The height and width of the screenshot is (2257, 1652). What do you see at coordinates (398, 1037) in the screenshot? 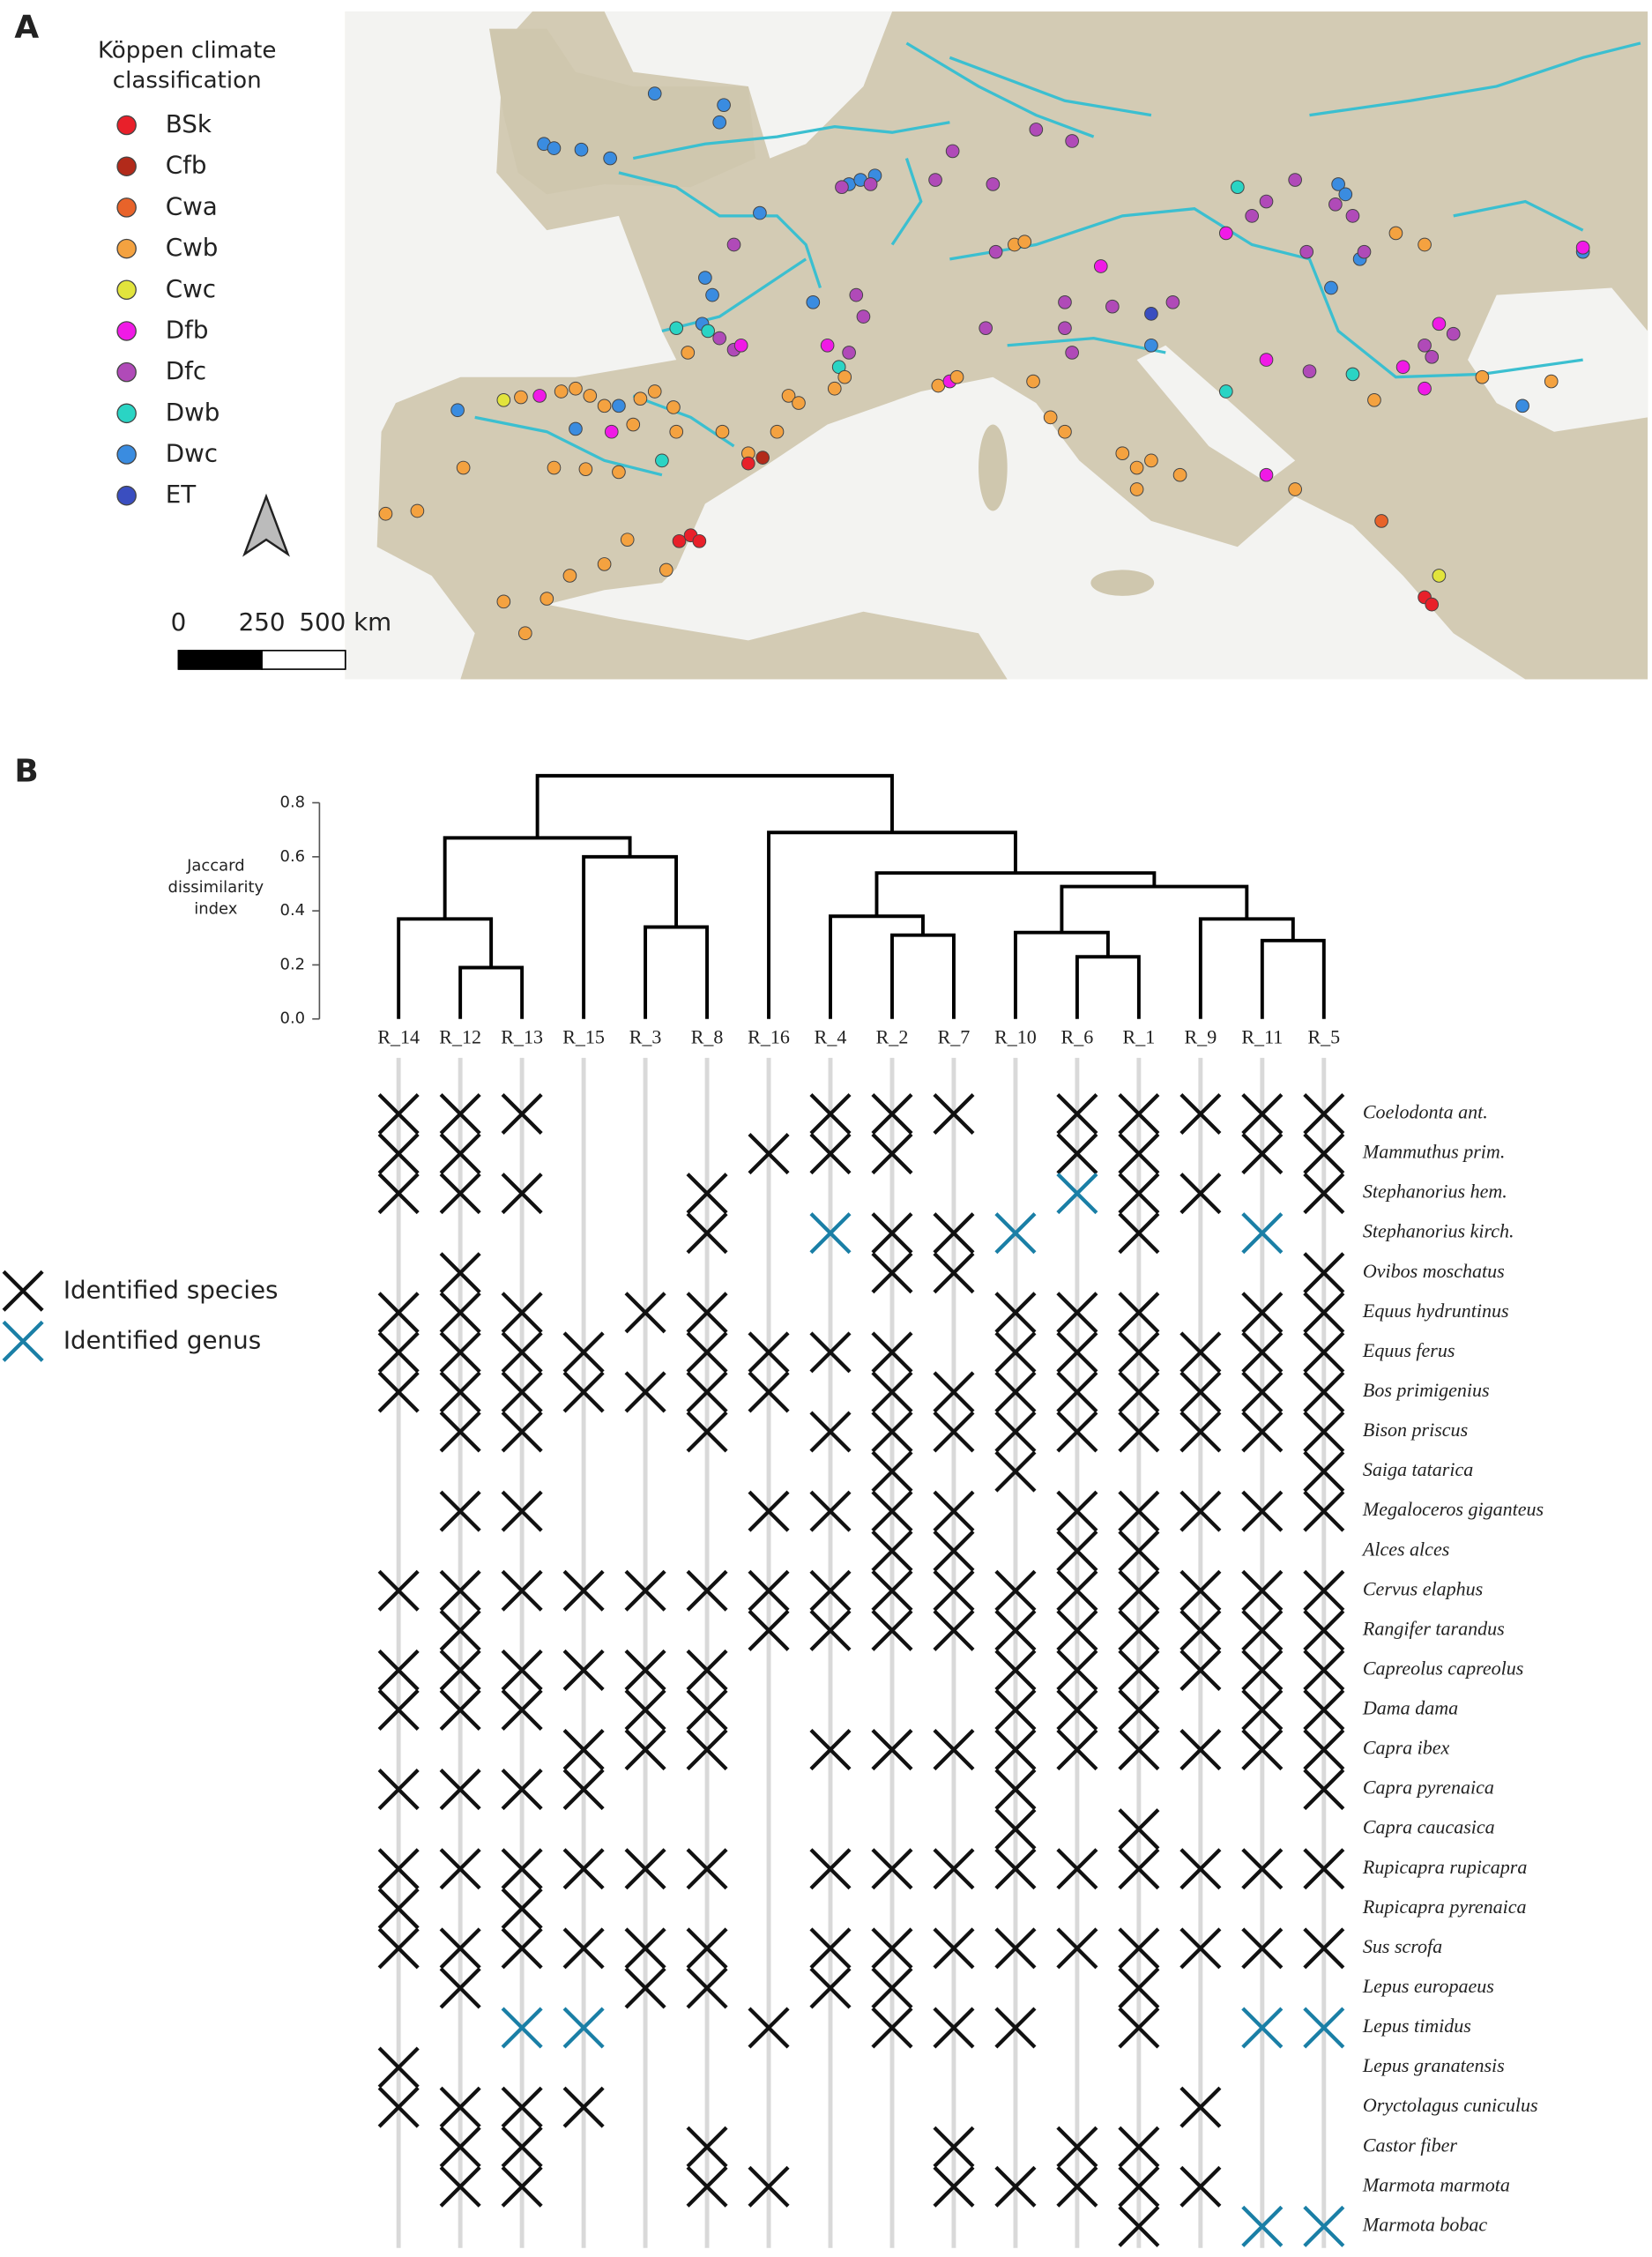
I see `x-tick-label: R_14` at bounding box center [398, 1037].